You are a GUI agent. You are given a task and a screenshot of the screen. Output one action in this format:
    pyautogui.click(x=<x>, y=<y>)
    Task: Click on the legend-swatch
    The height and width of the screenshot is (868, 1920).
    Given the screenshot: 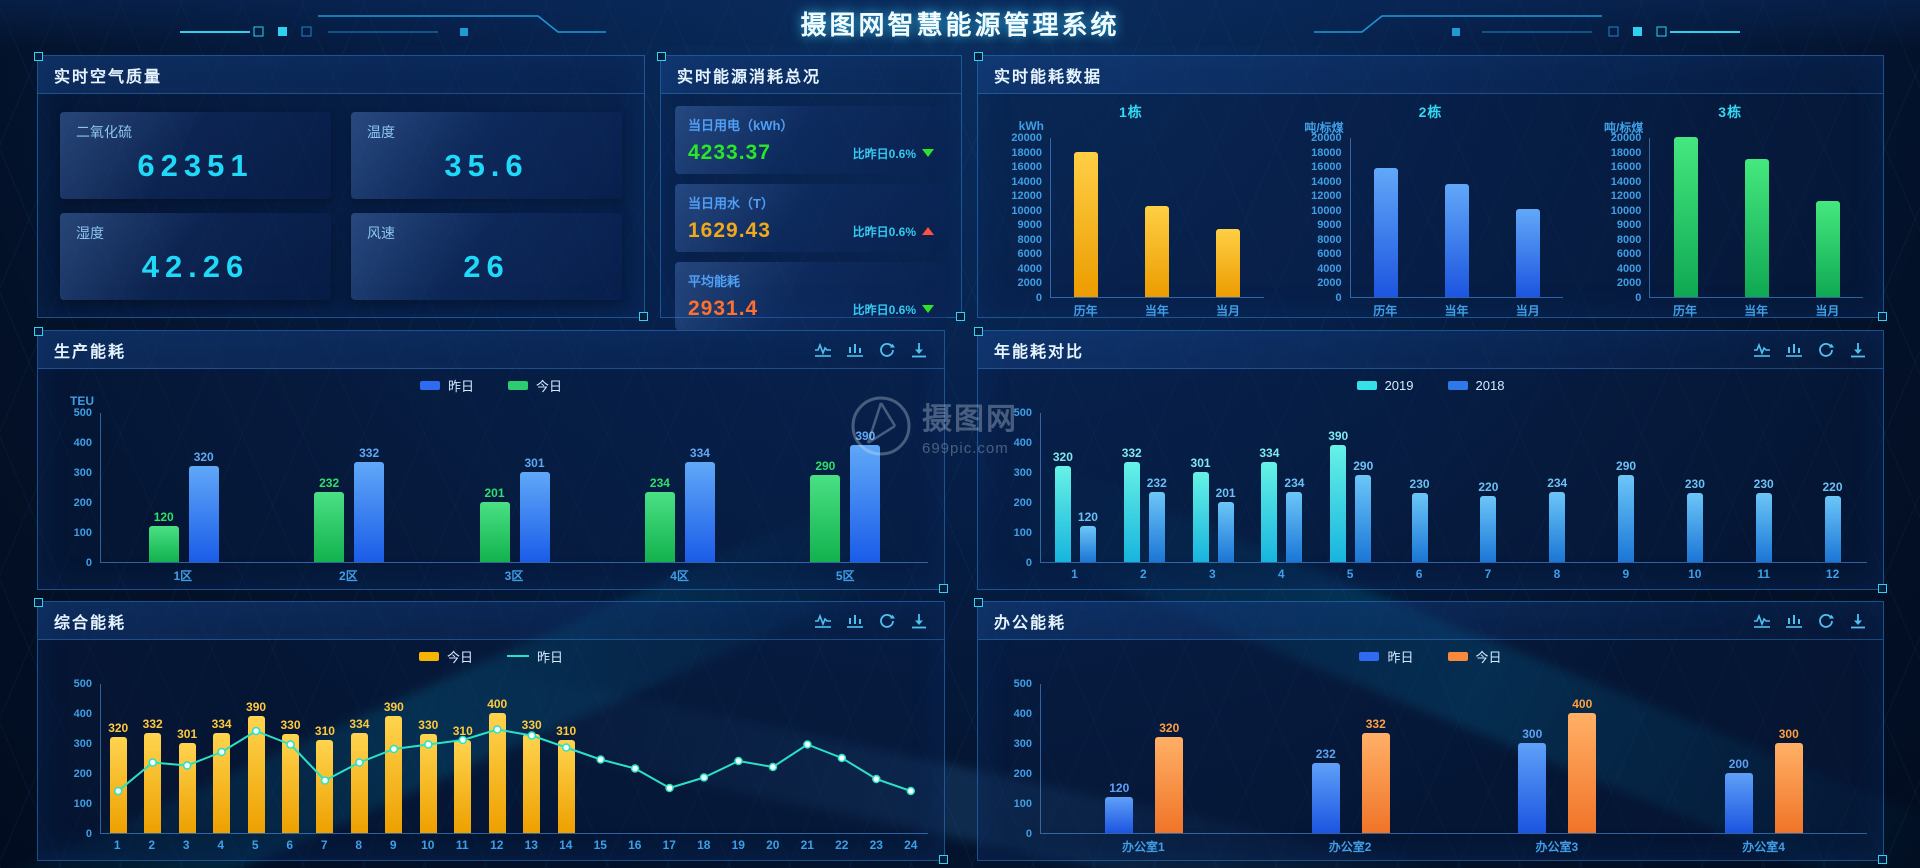 What is the action you would take?
    pyautogui.click(x=1366, y=385)
    